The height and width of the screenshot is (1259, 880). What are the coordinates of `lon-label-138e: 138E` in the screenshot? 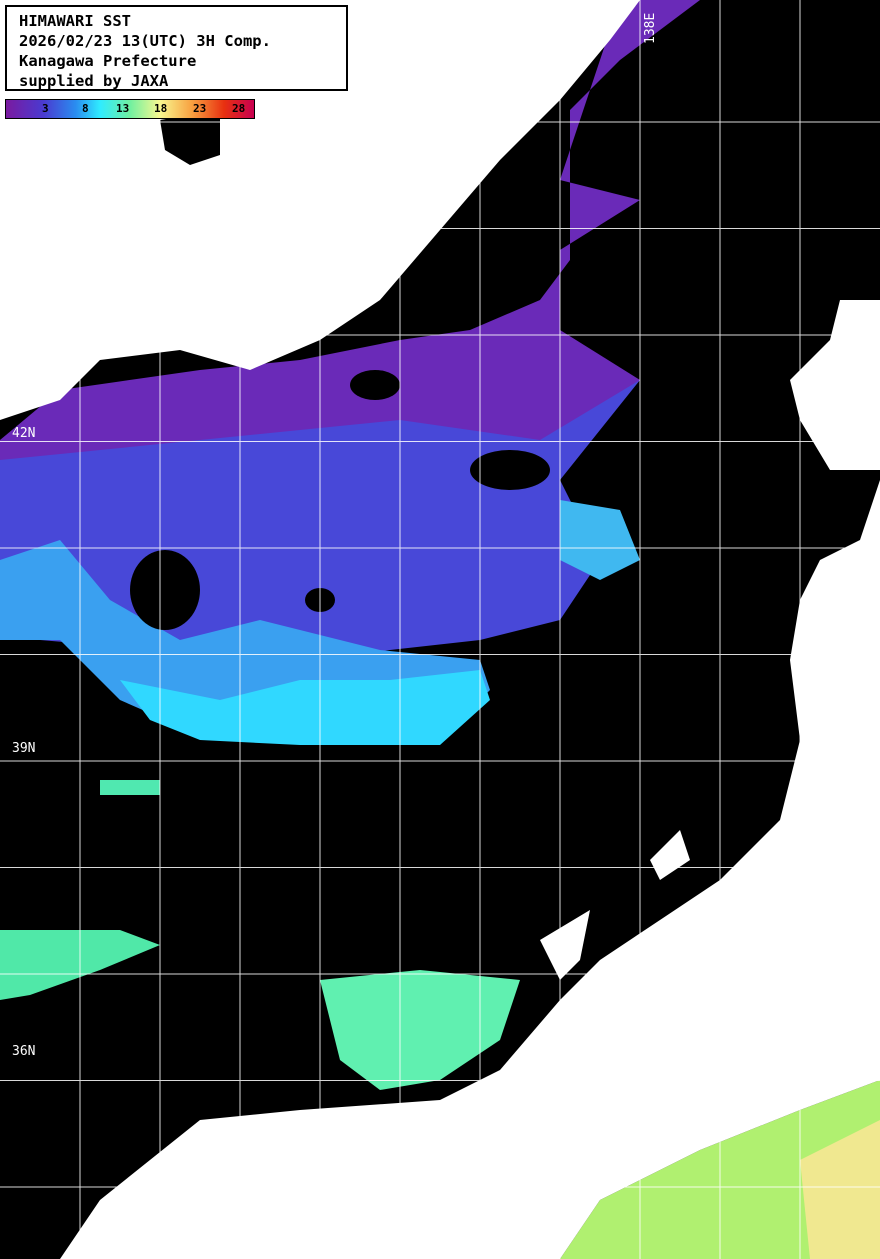 It's located at (650, 28).